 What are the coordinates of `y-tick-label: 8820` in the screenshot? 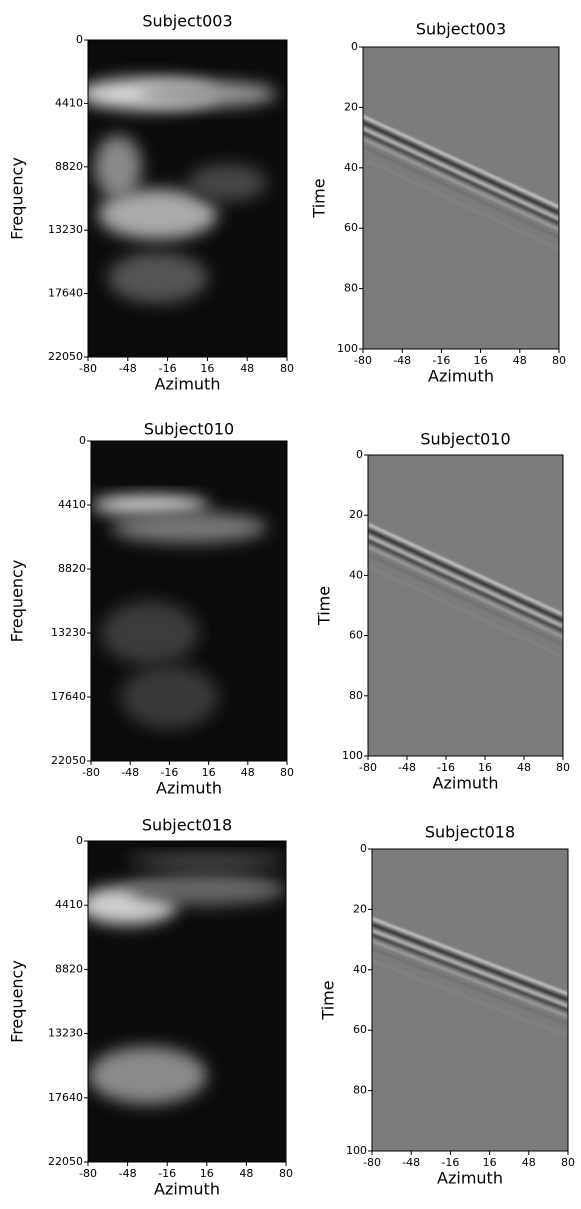 It's located at (72, 568).